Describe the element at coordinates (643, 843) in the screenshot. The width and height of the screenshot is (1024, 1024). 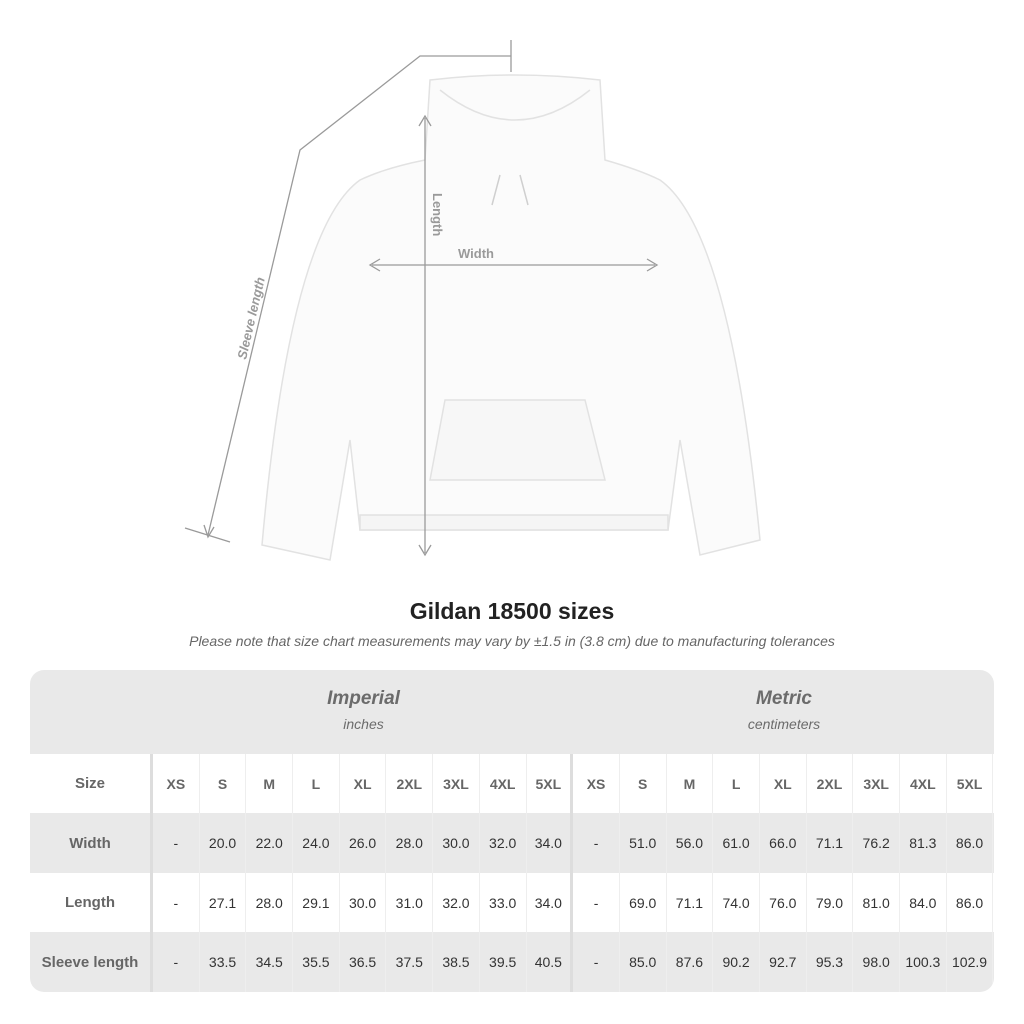
I see `table-cell: 51.0` at that location.